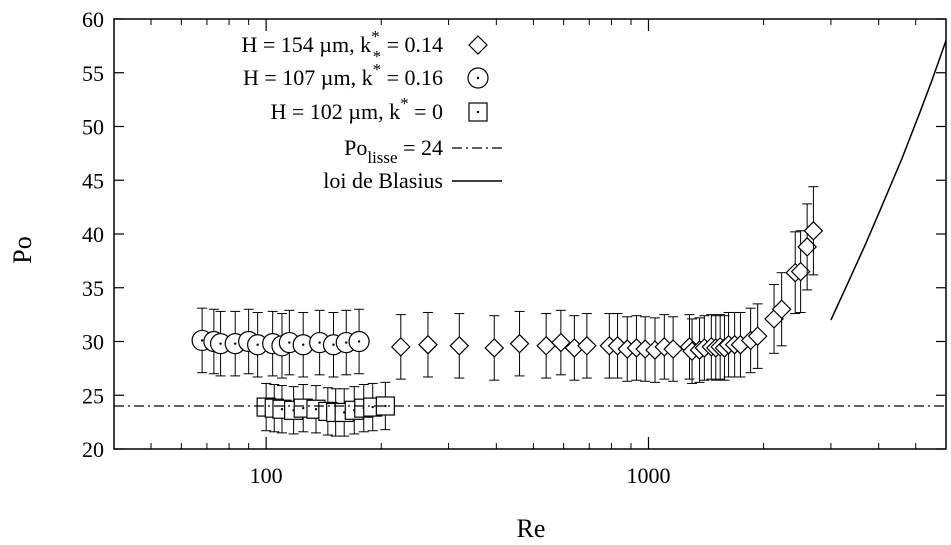 The width and height of the screenshot is (951, 545). I want to click on y-tick-label: 60, so click(93, 19).